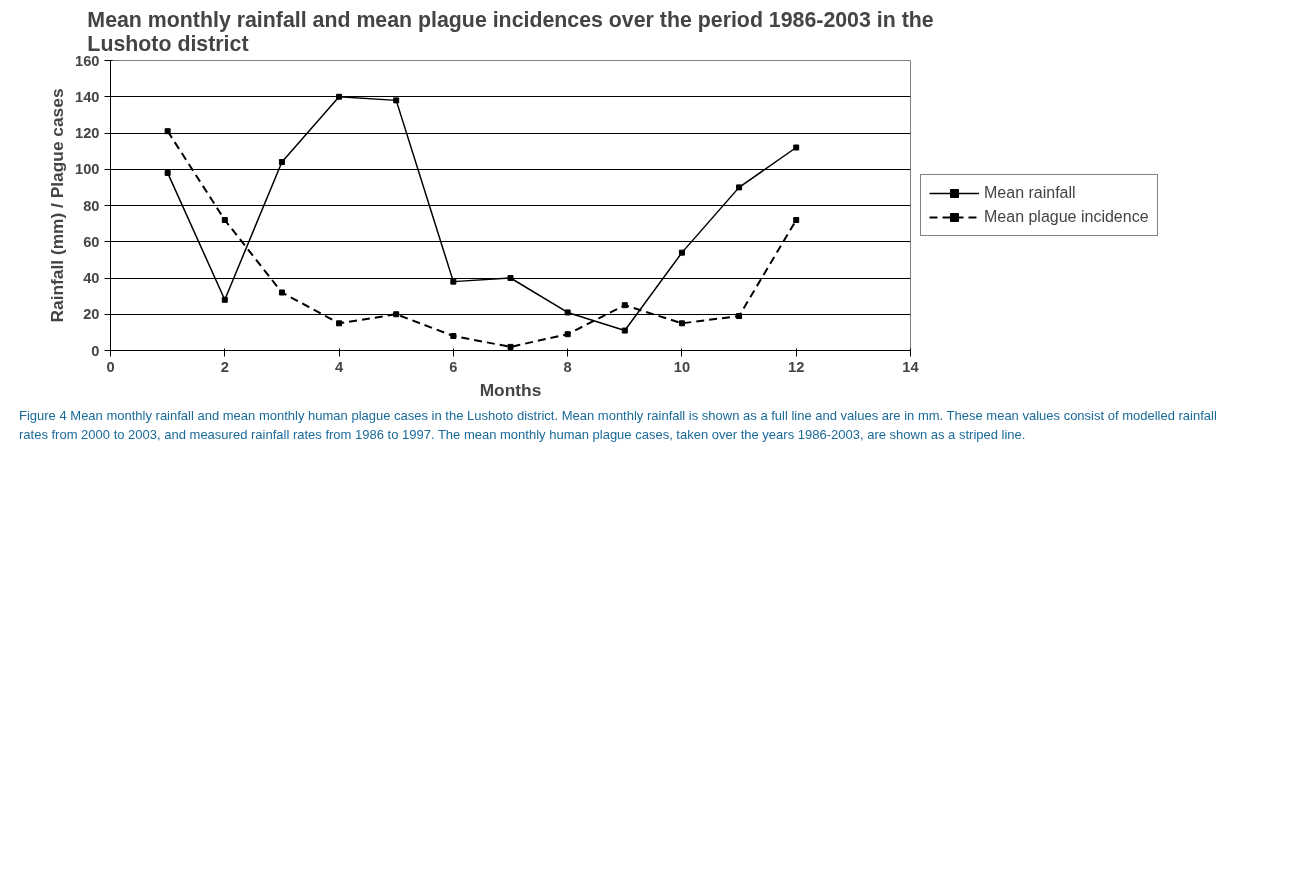 The width and height of the screenshot is (1289, 892). Describe the element at coordinates (618, 425) in the screenshot. I see `caption: Figure 4 Mean monthly rainfall and mean monthly human plague cases in the Lushoto district. Mean monthly rainfall is shown as a full line and values are in mm. These mean values consist of modelled rainfall rates from 2000 to 2003, and measured rainfall rates from 1986 to 1997. The mean monthly human plague cases, taken over the years 1986-2003, are shown as a striped line.` at that location.